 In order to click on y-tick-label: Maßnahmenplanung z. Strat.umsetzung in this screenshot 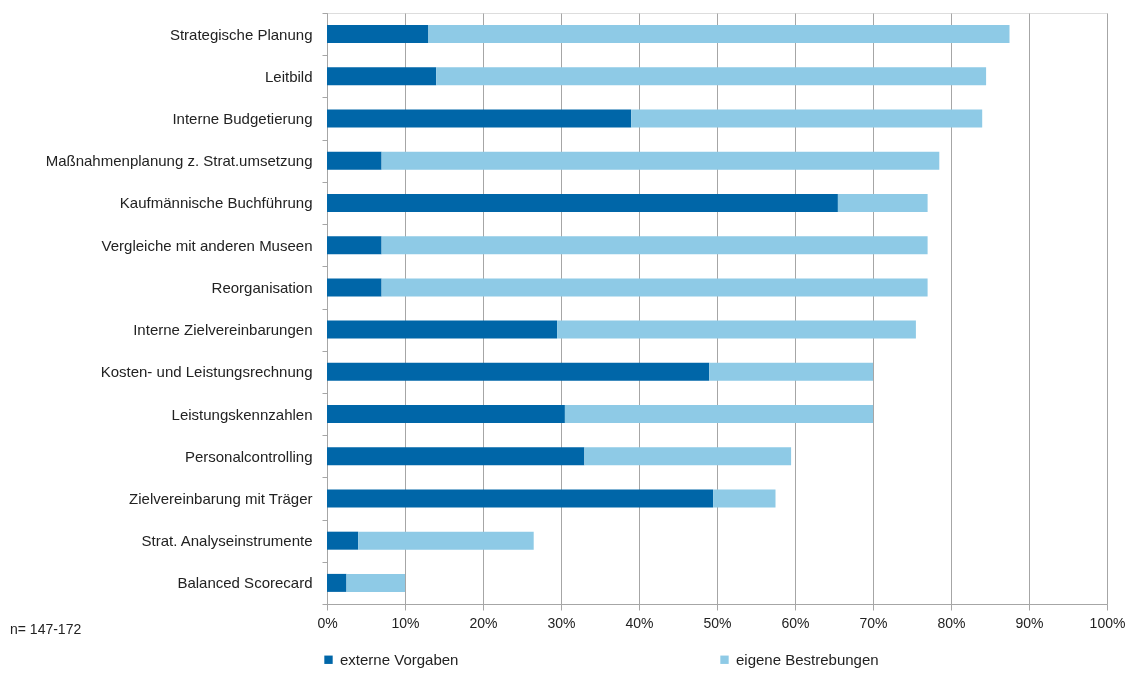, I will do `click(179, 161)`.